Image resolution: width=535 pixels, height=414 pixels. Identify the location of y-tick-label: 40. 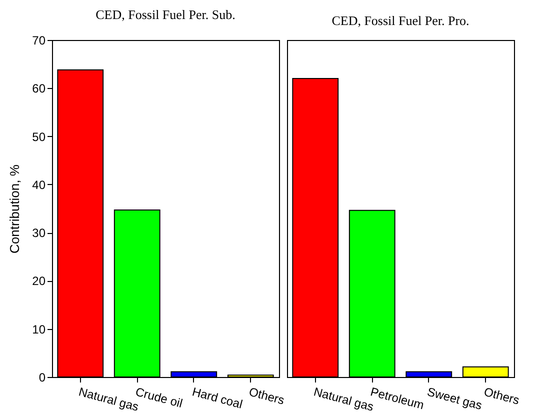
(39, 185).